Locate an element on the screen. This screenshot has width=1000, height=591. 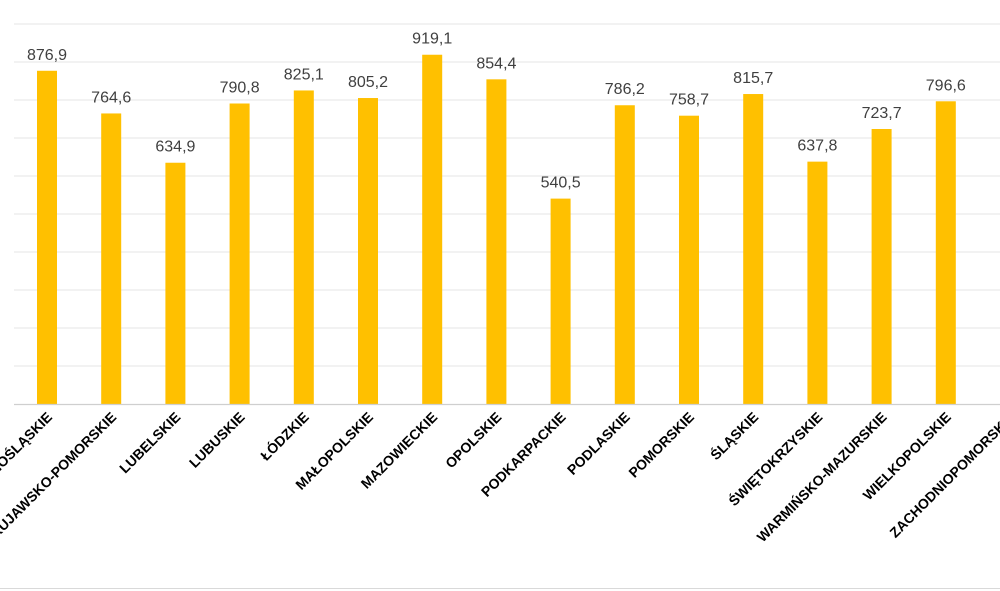
x-tick-label: LUBELSKIE is located at coordinates (149, 442).